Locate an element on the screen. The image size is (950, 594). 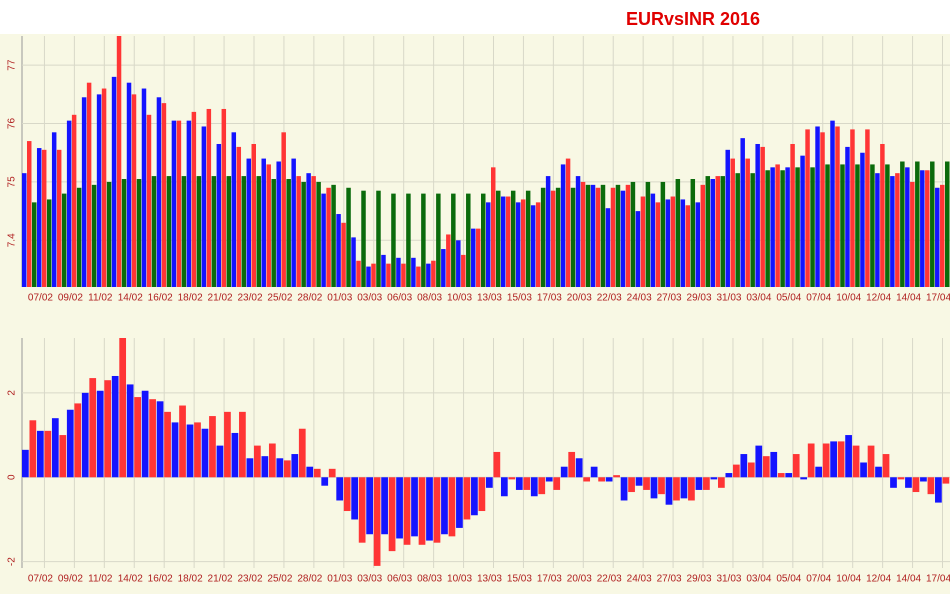
x-tick-label: 10/04 is located at coordinates (848, 298).